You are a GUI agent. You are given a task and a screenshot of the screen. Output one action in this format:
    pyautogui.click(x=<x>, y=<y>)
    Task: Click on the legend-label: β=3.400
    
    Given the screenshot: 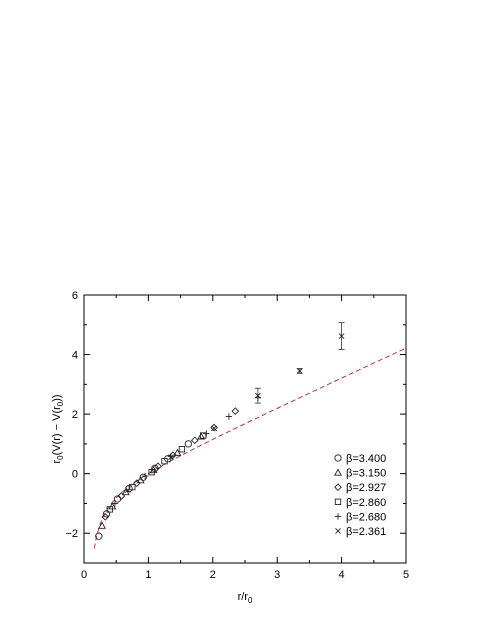 What is the action you would take?
    pyautogui.click(x=366, y=459)
    